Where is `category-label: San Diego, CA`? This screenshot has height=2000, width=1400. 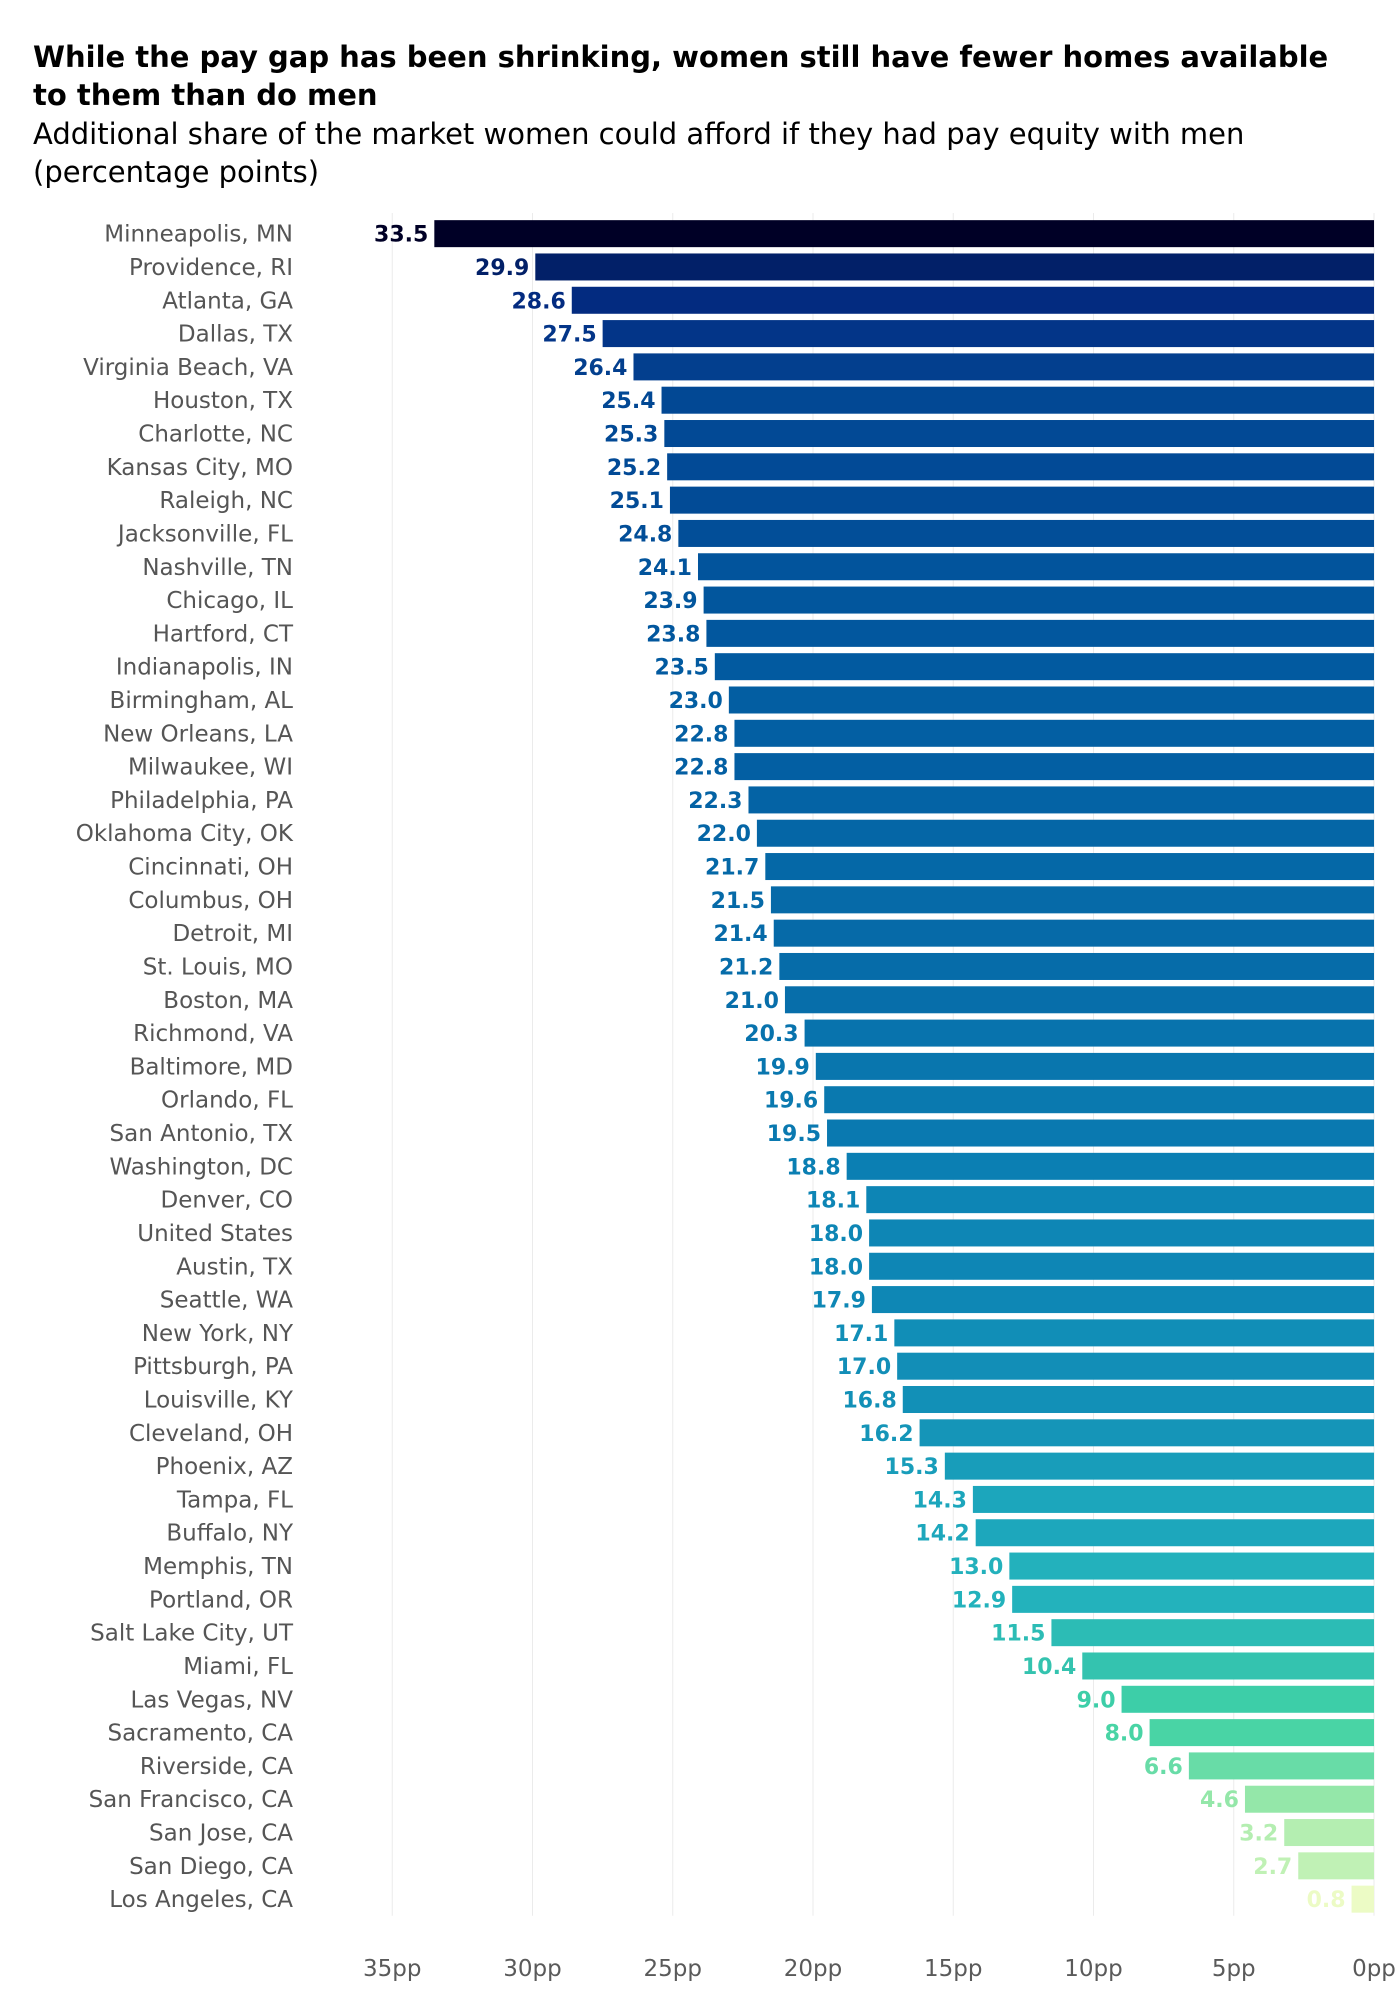 category-label: San Diego, CA is located at coordinates (211, 1867).